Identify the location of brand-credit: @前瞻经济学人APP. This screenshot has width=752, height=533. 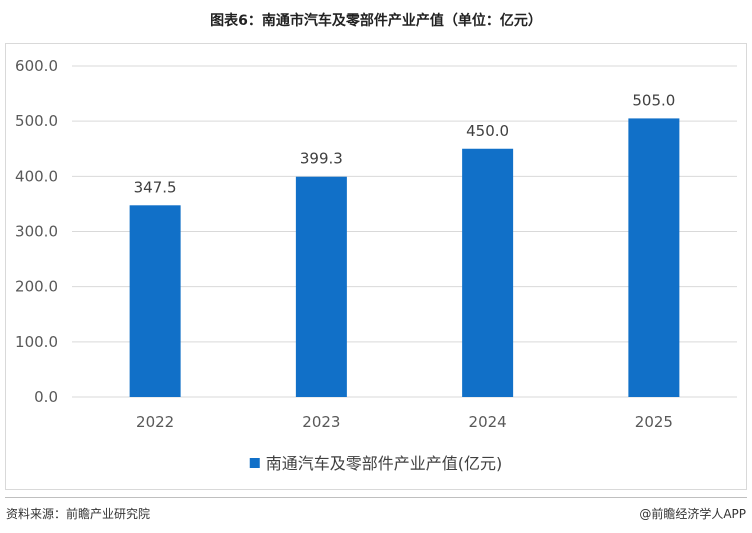
(692, 514).